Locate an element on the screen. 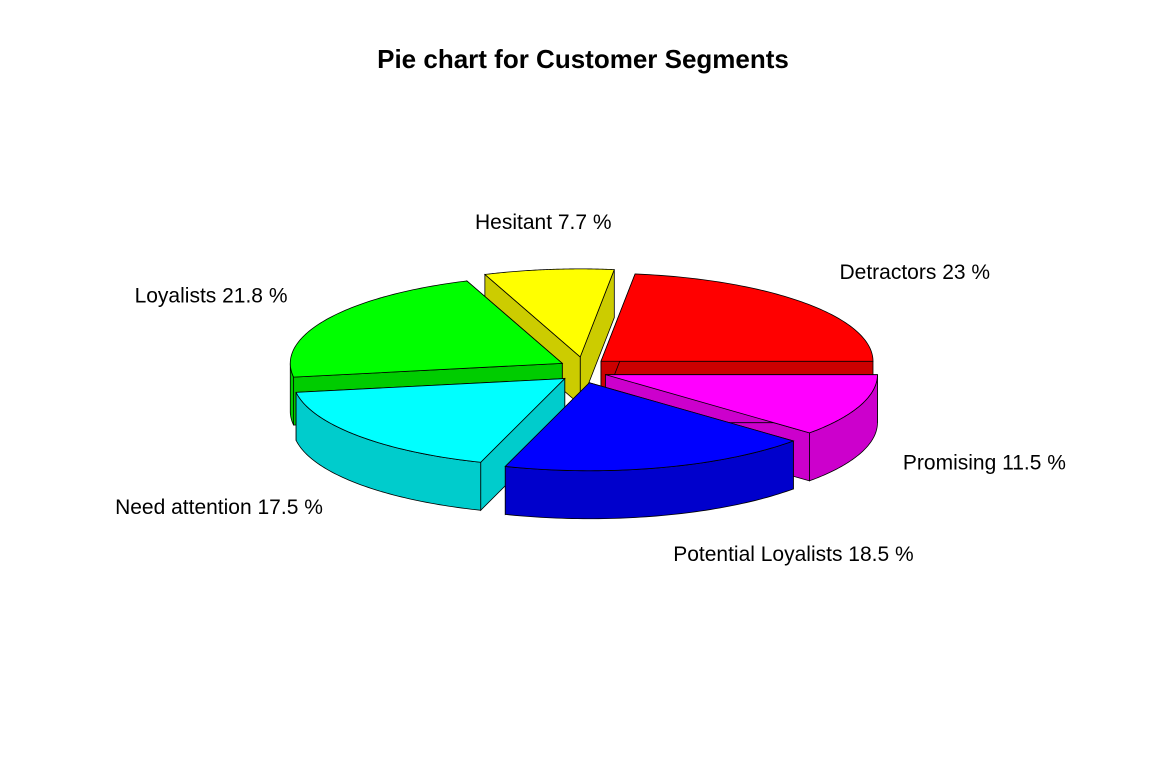 The height and width of the screenshot is (776, 1167). slice-label-promising: Promising 11.5 % is located at coordinates (984, 462).